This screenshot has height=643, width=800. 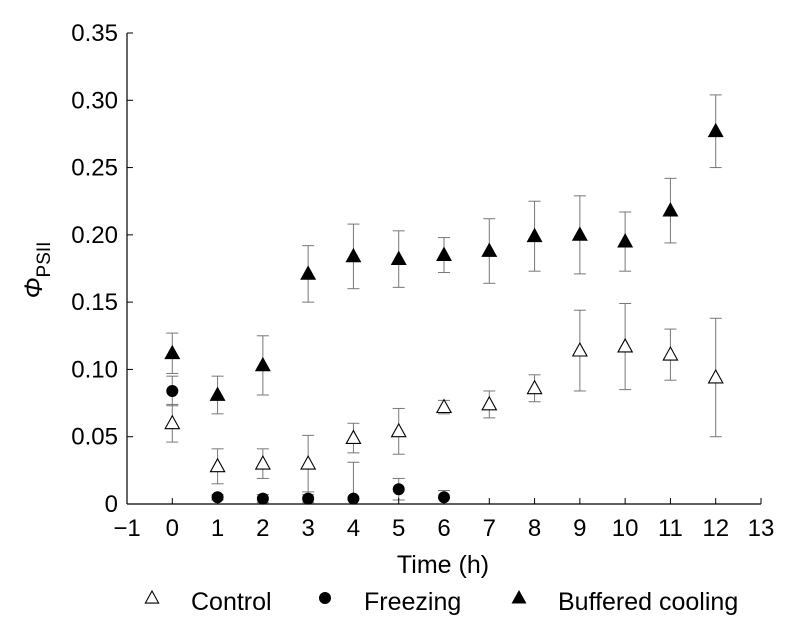 What do you see at coordinates (648, 602) in the screenshot?
I see `legend-label: Buffered cooling` at bounding box center [648, 602].